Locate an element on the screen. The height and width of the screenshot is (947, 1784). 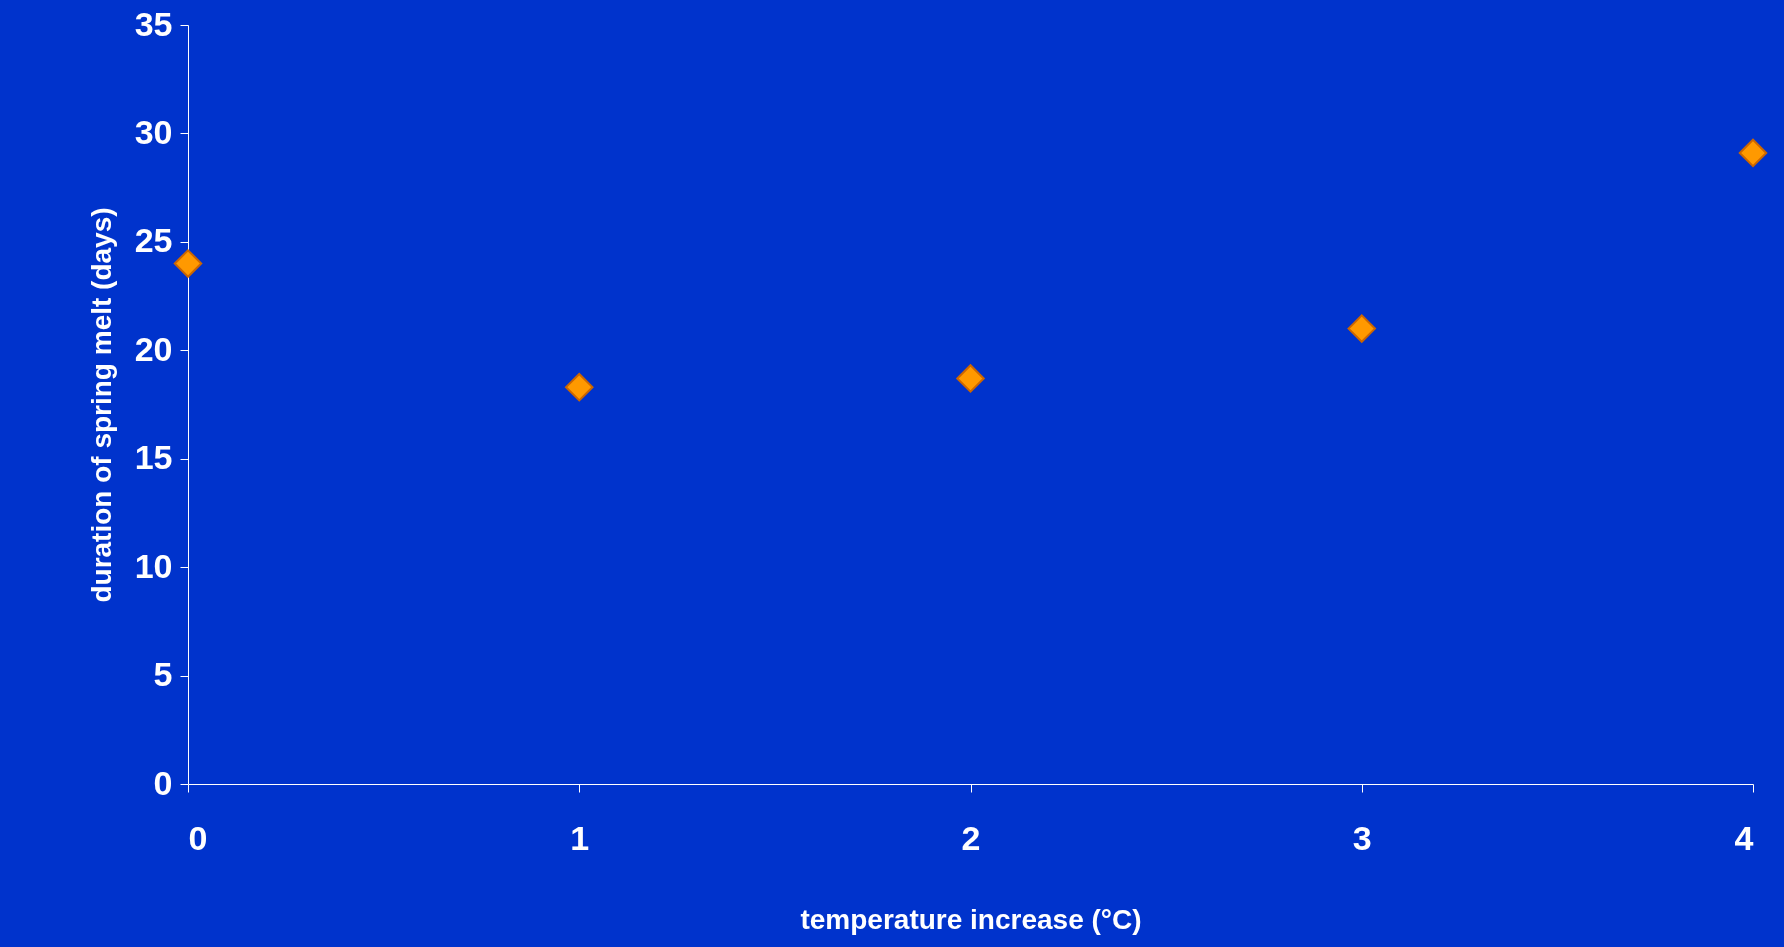
y-tick-label: 0 is located at coordinates (163, 782).